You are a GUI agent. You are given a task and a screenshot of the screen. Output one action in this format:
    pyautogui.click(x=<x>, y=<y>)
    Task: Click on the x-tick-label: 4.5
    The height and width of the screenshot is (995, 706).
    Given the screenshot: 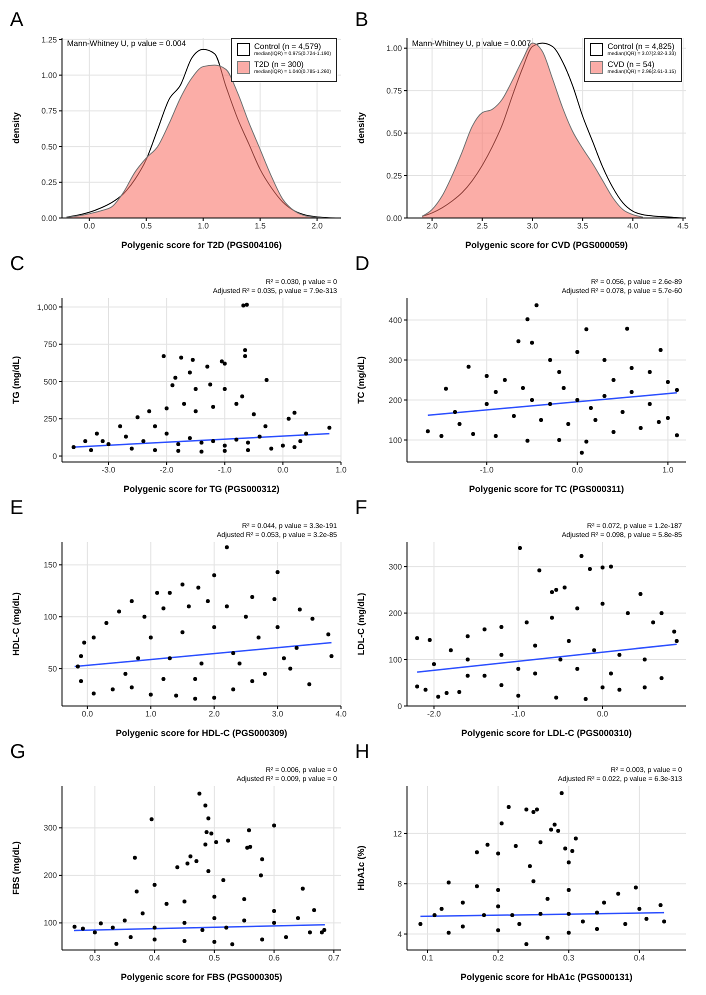 What is the action you would take?
    pyautogui.click(x=683, y=226)
    